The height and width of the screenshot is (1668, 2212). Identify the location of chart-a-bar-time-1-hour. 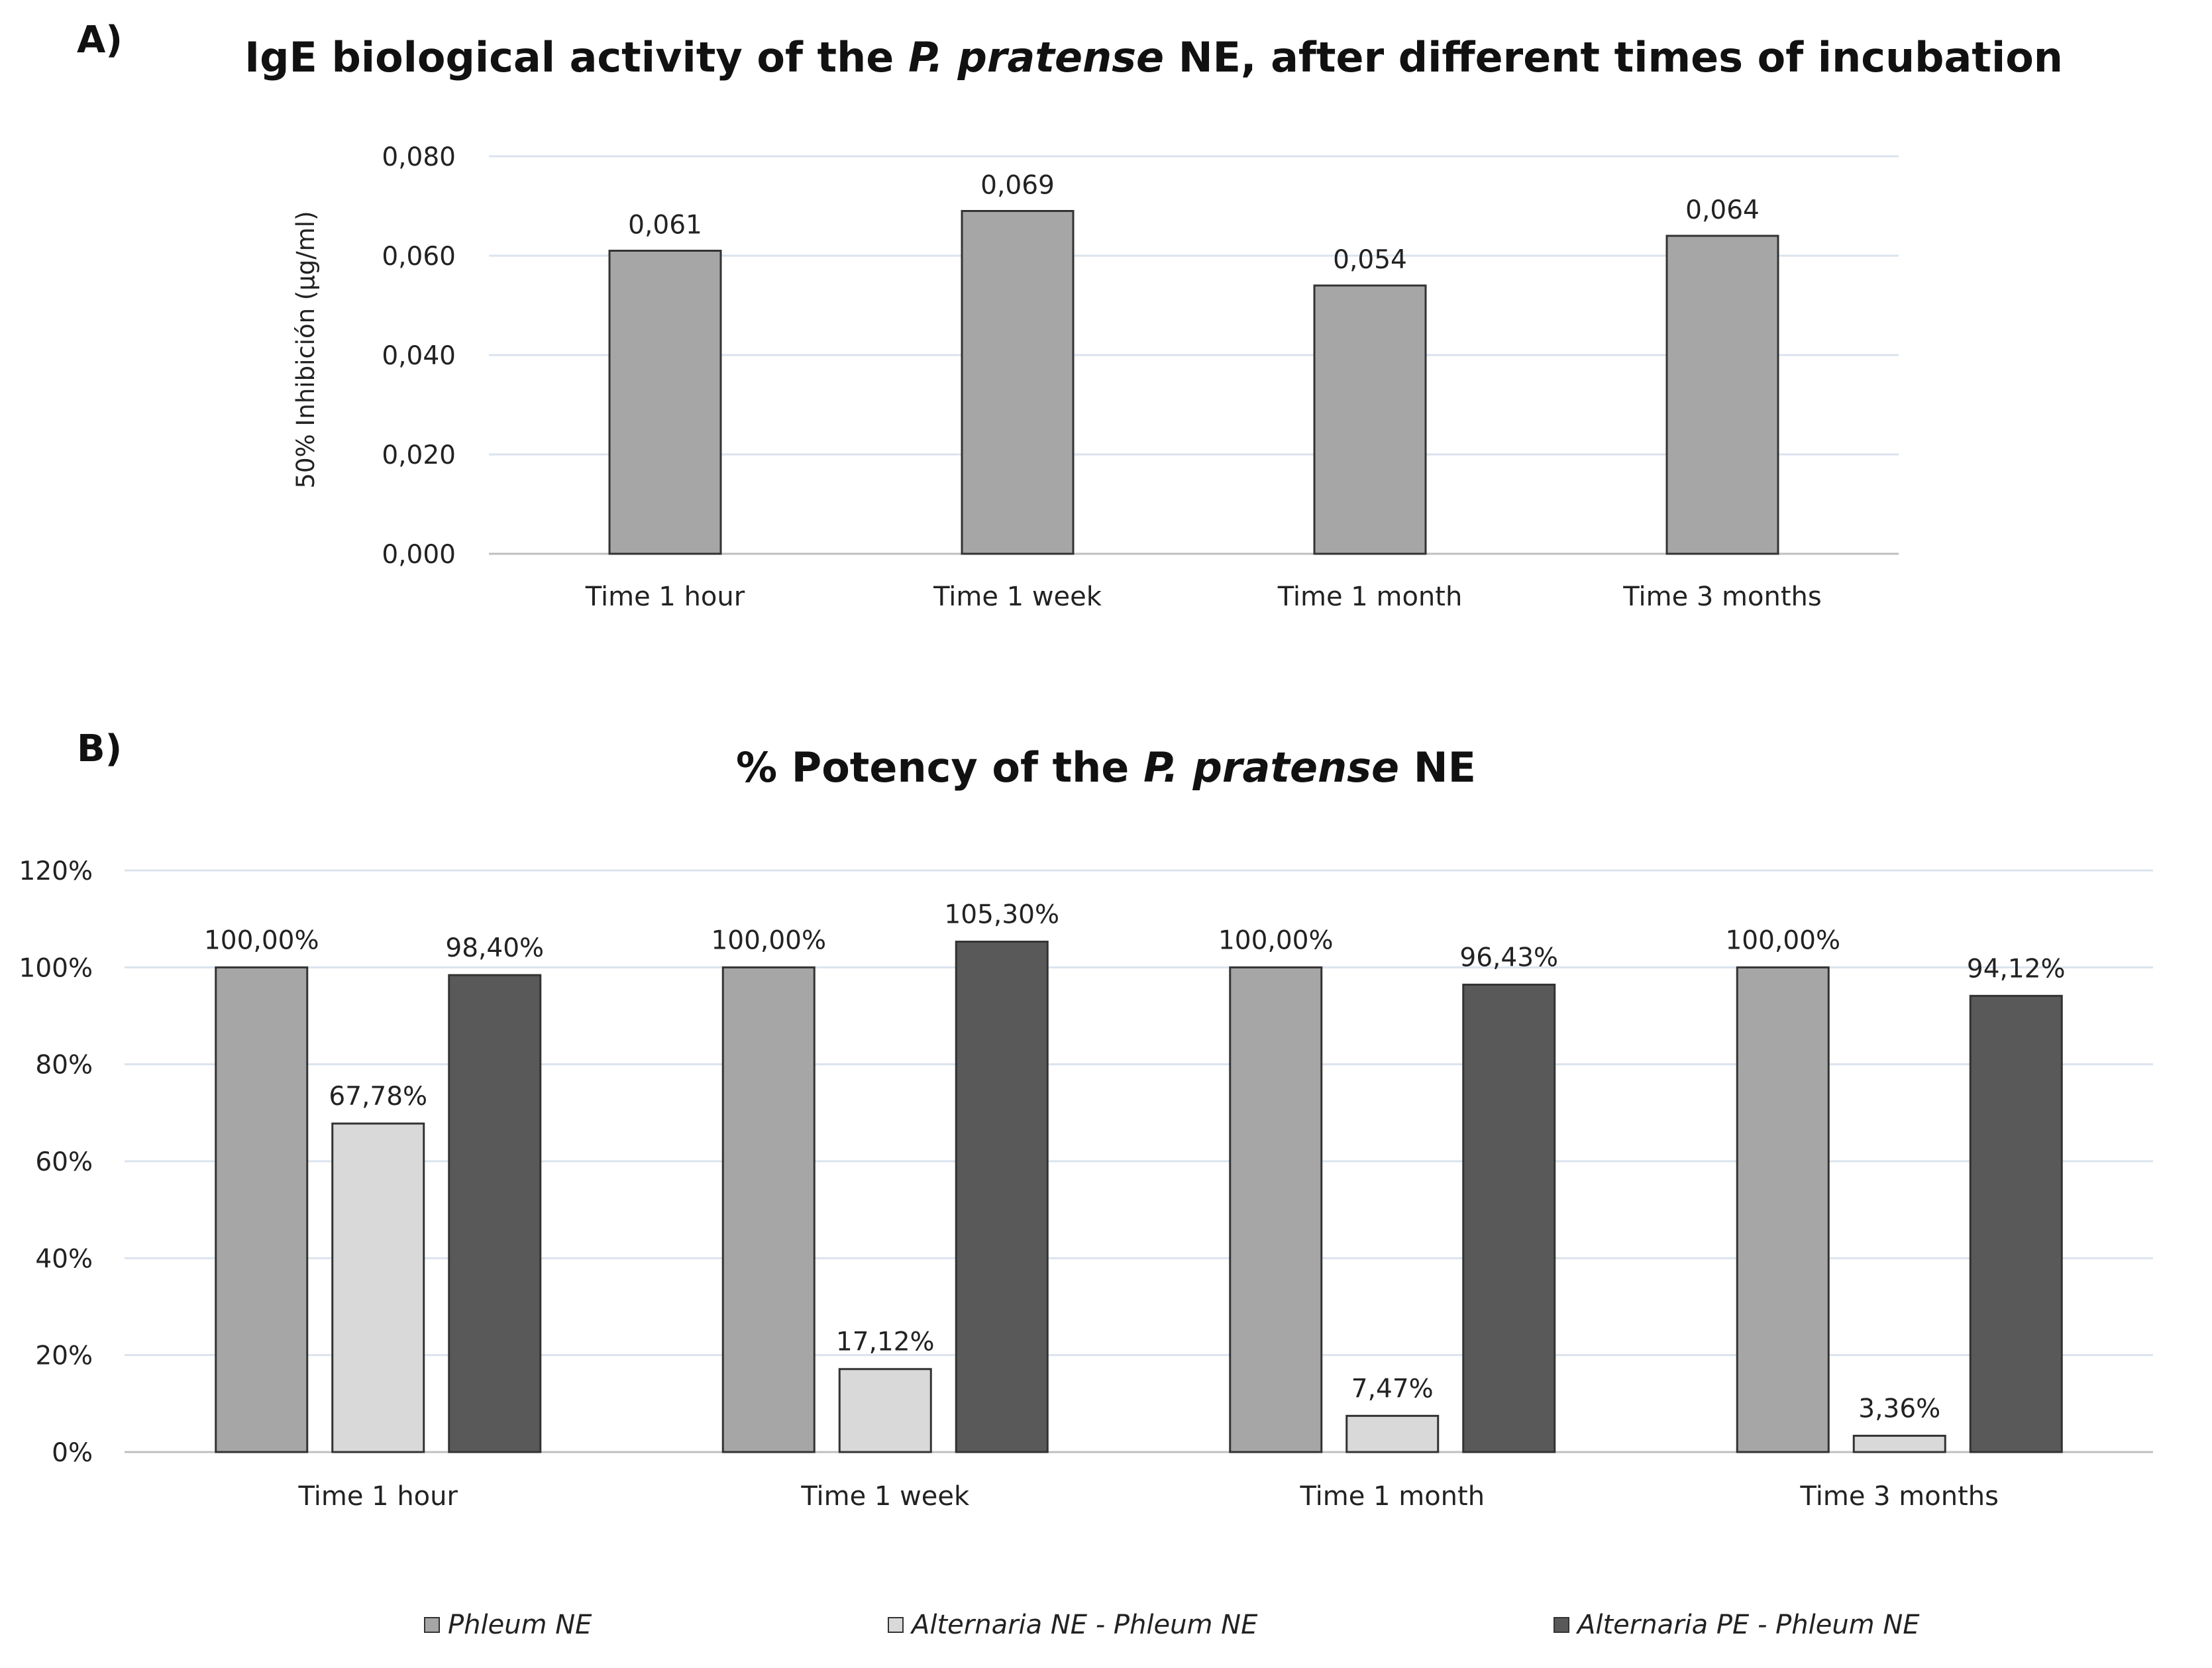
(665, 402).